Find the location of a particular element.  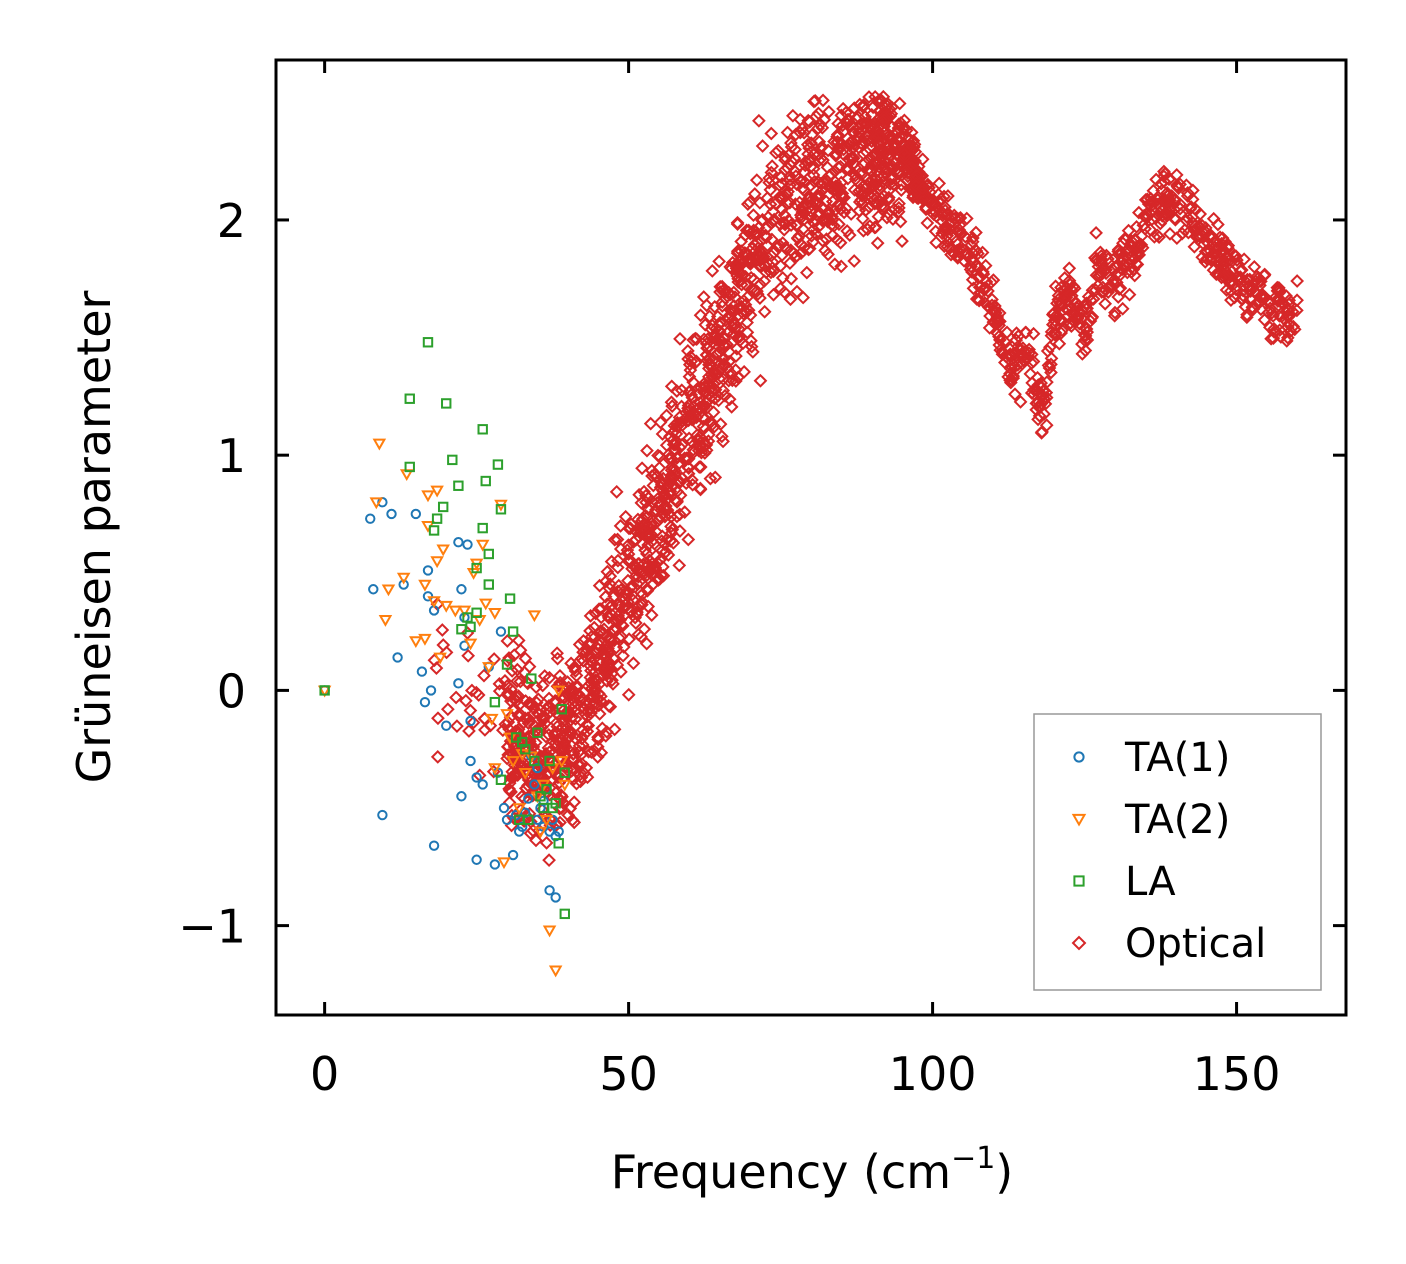

y-tick-label: 0 is located at coordinates (231, 691).